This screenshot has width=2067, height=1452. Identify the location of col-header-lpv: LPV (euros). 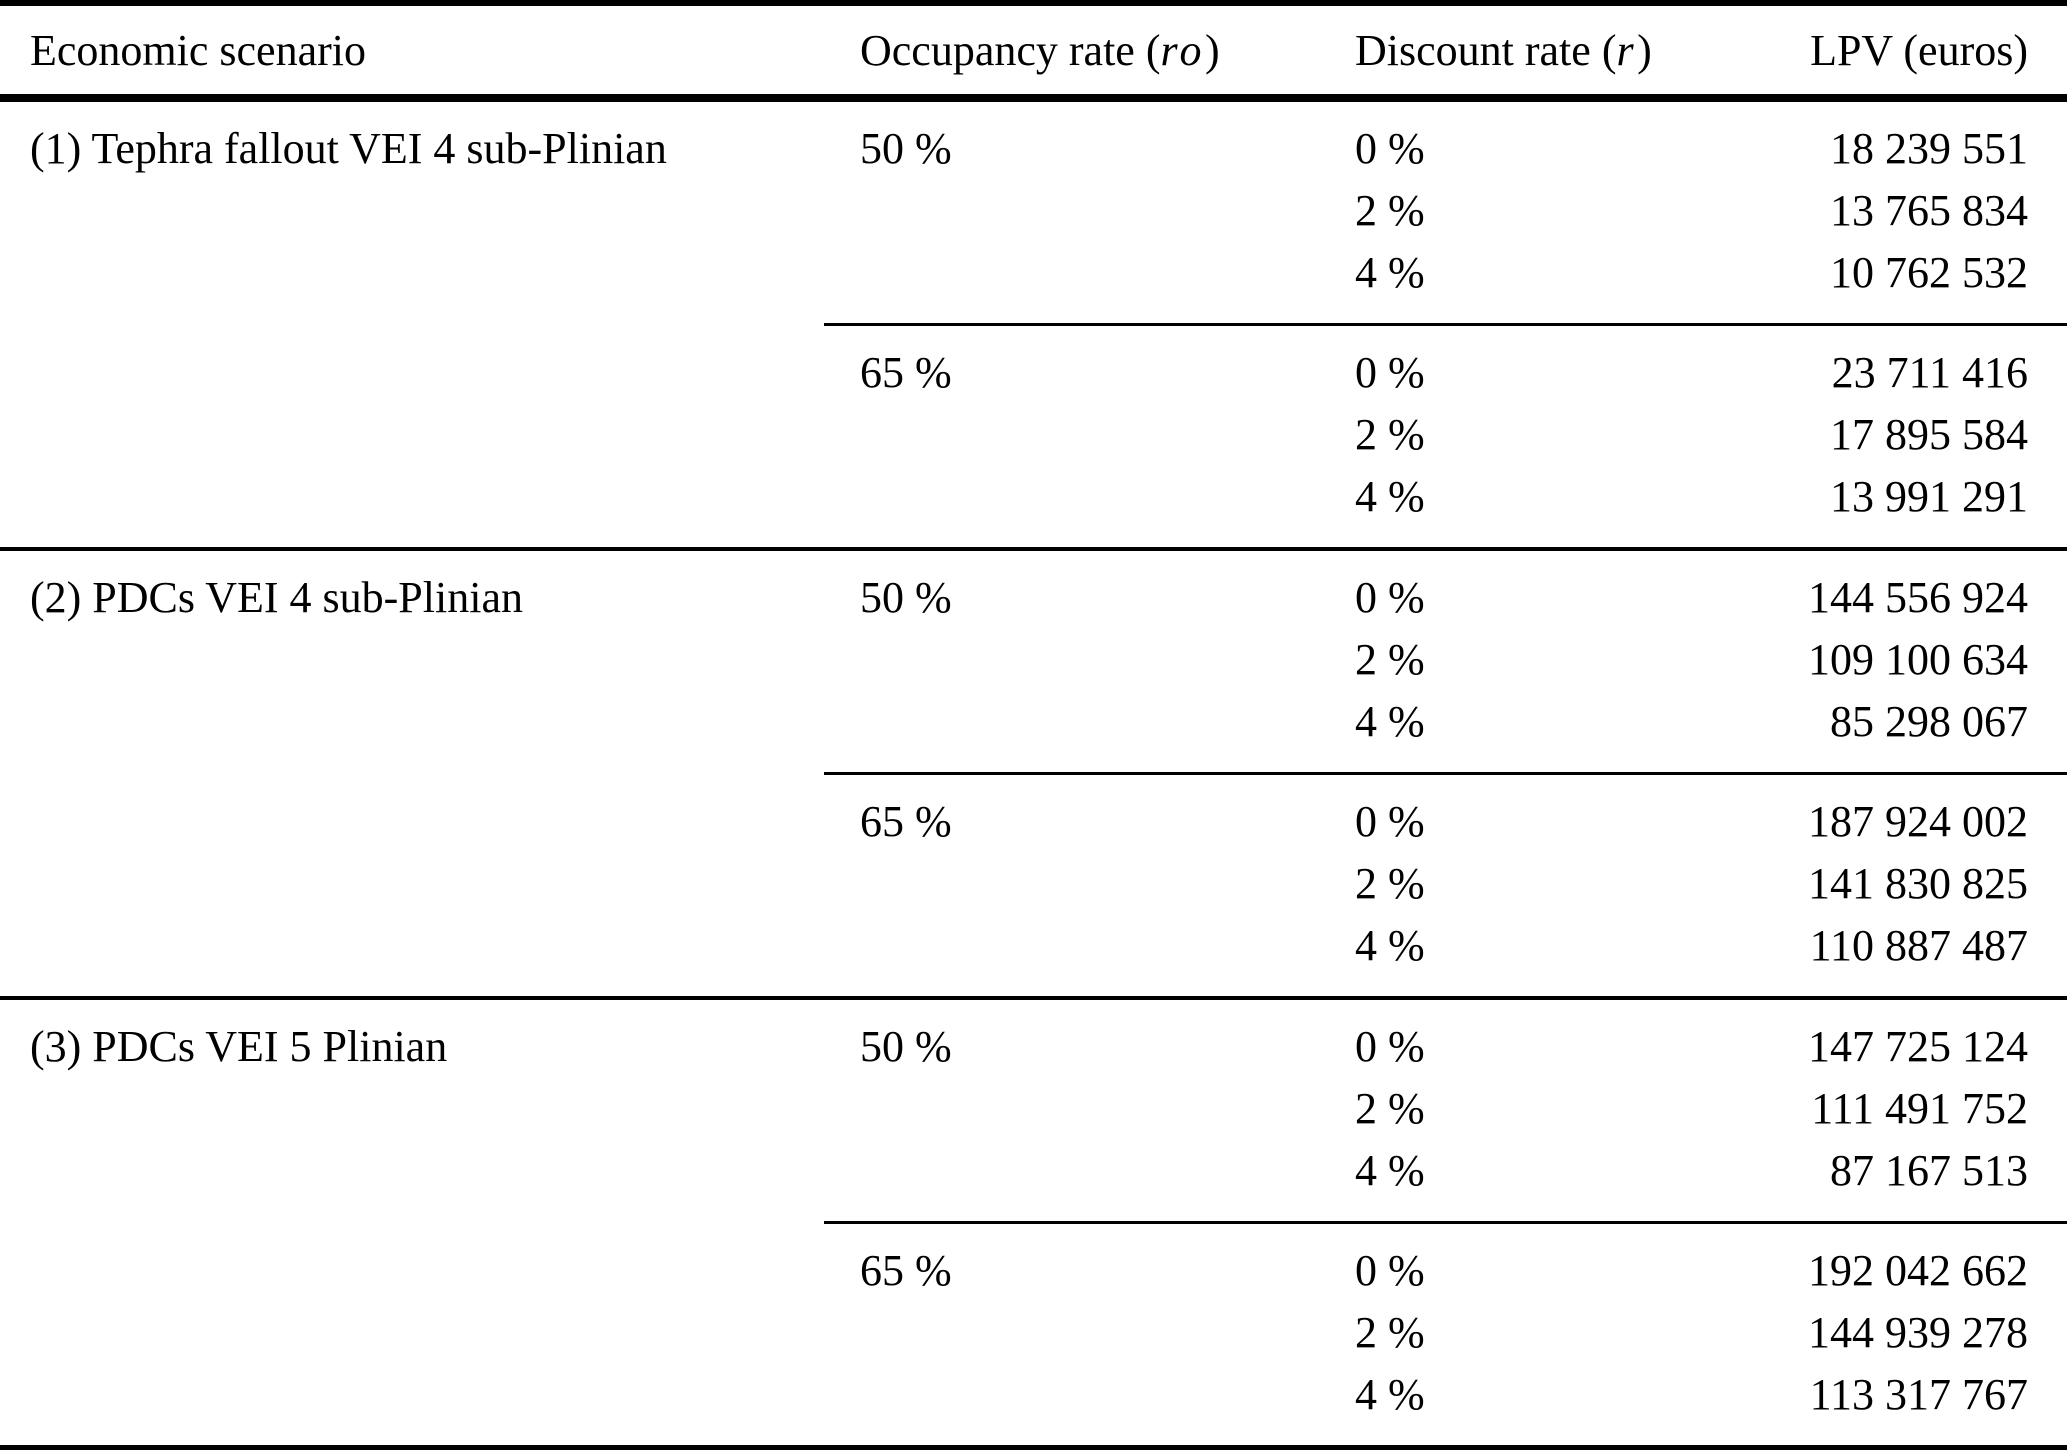
(1919, 50).